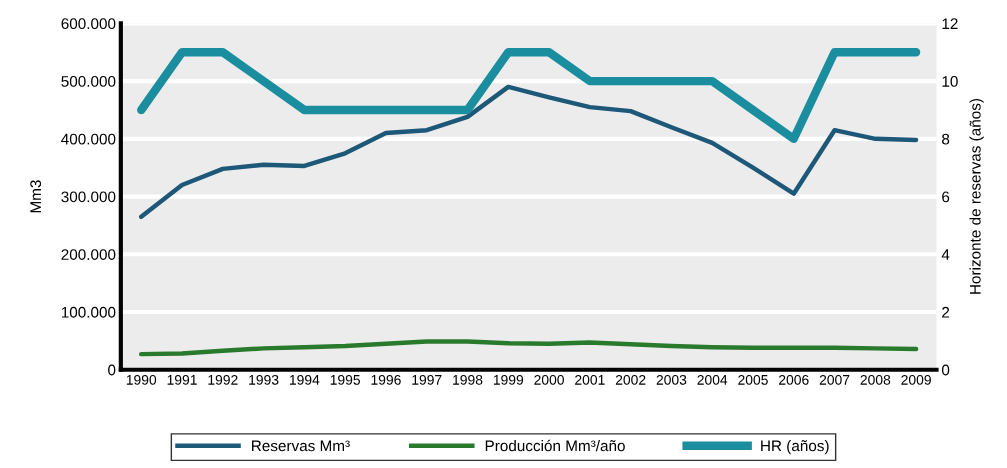  I want to click on x-tick-label: 1995, so click(345, 379).